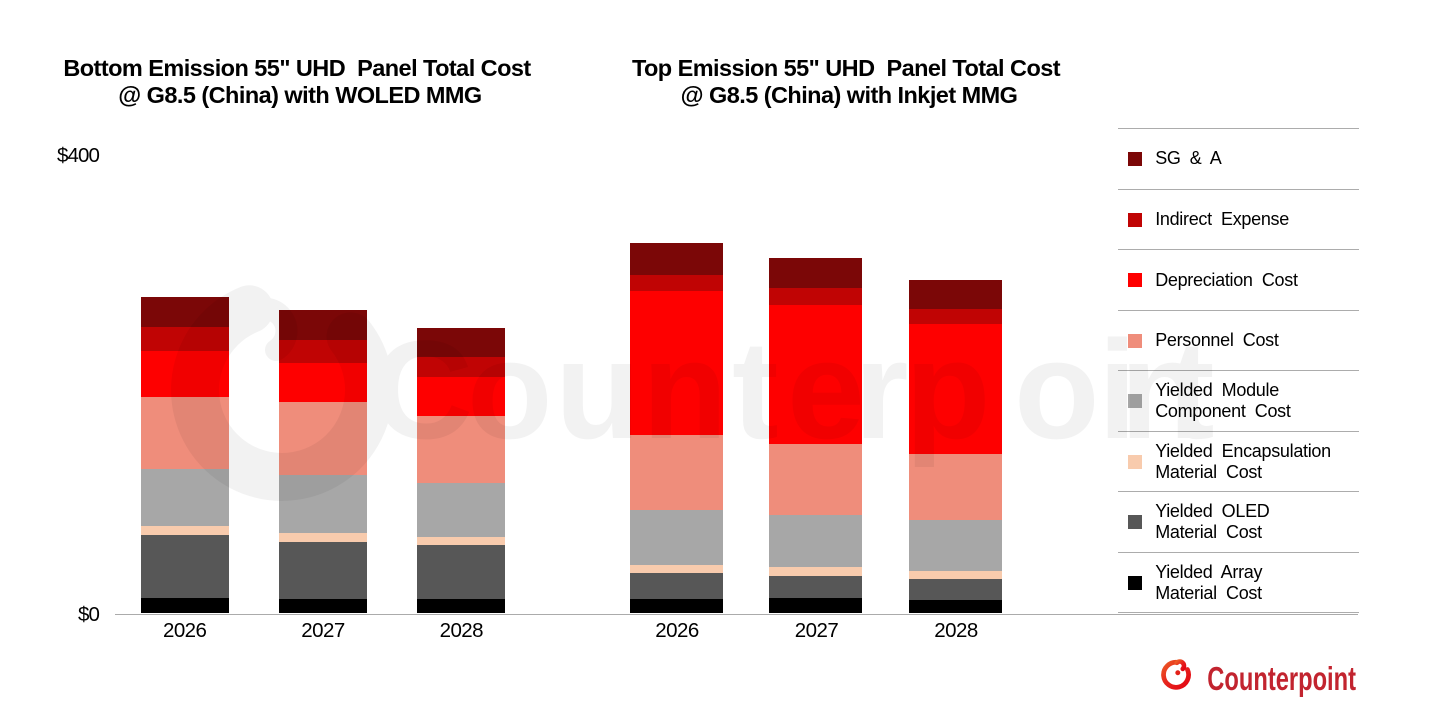  I want to click on svg-text: Counterpoint, so click(1281, 678).